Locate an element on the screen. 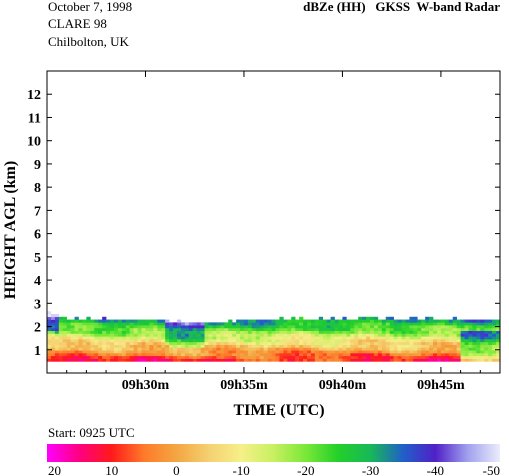 The width and height of the screenshot is (509, 476). colorbar-ticks: 20 10 0 -10 -20 -30 -40 -50 is located at coordinates (274, 469).